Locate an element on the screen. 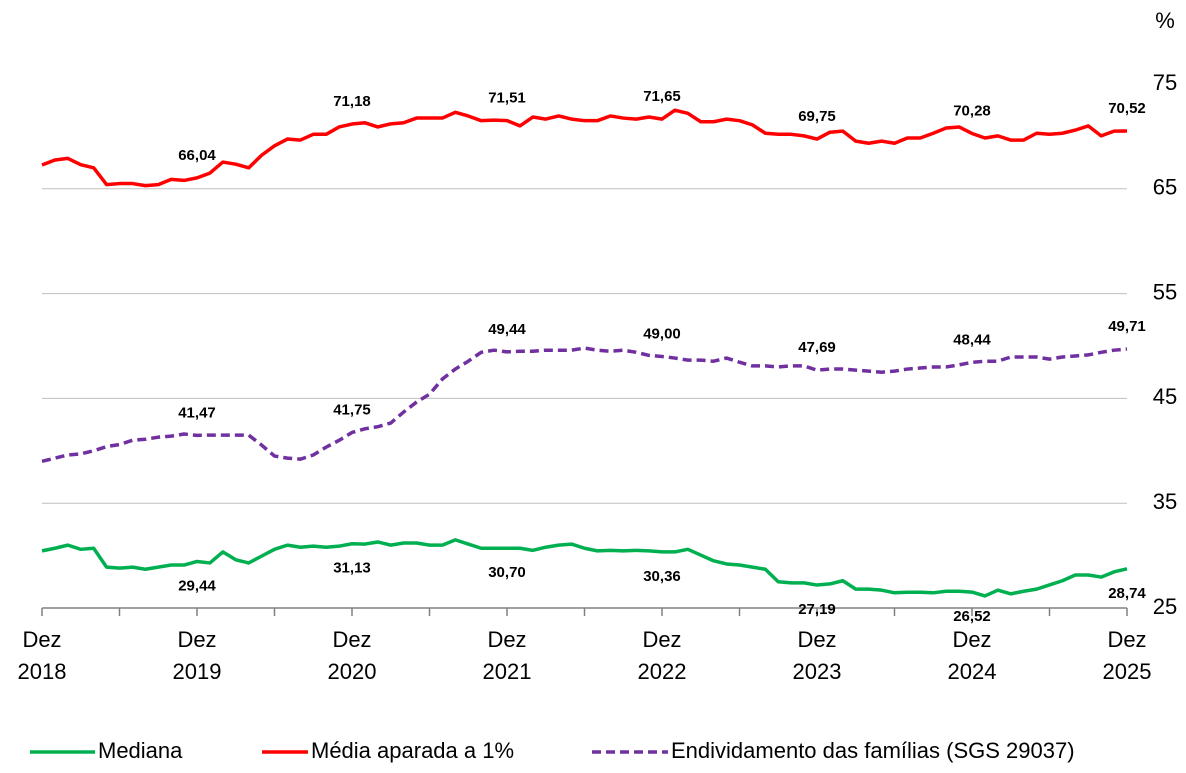 The width and height of the screenshot is (1186, 773). data-label: 48,44 is located at coordinates (972, 339).